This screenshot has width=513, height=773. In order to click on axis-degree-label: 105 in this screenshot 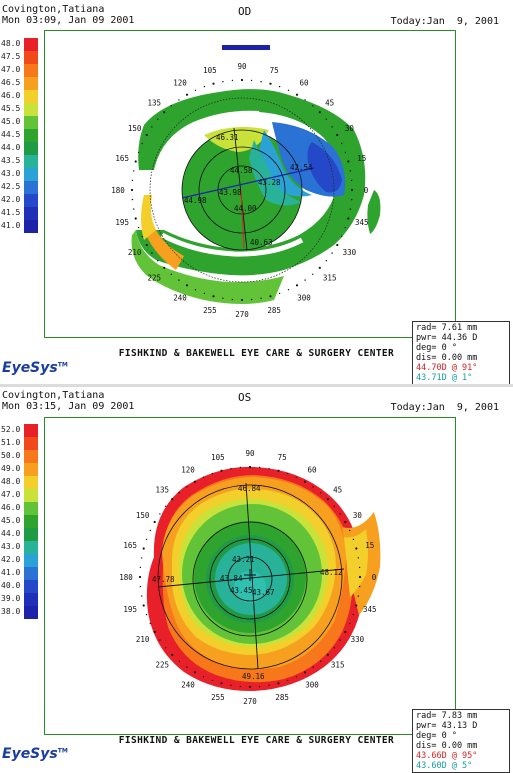, I will do `click(218, 457)`.